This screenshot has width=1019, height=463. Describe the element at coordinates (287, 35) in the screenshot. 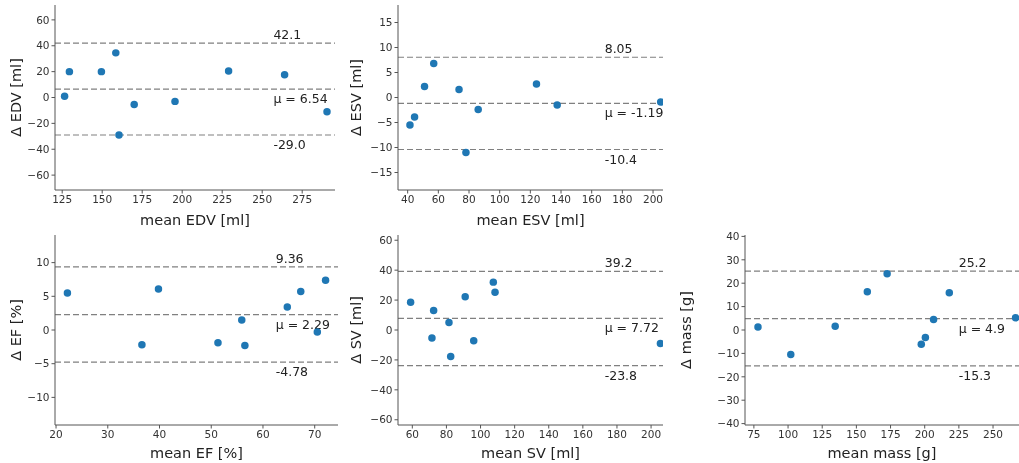

I see `ref-line-label: 42.1` at that location.